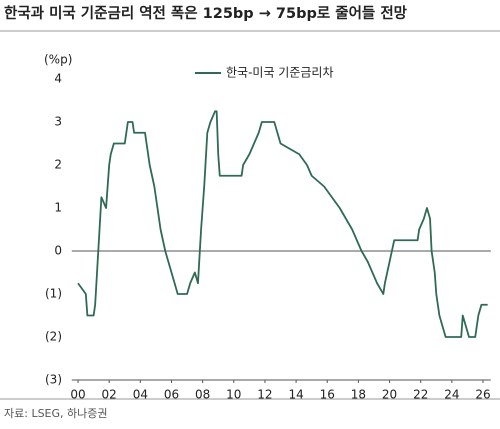  I want to click on x-tick-label: 06, so click(171, 395).